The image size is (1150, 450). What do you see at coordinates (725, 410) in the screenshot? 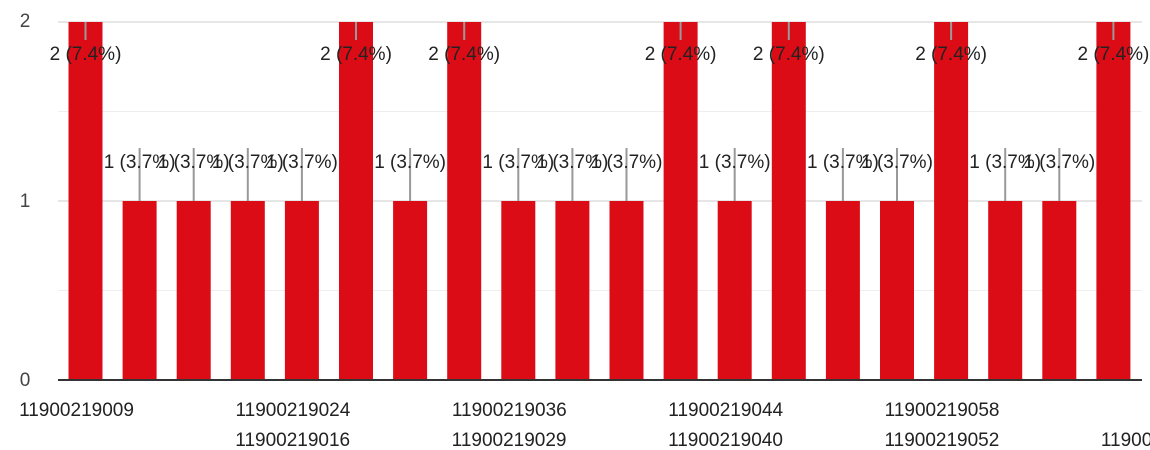
I see `x-tick-label: 11900219044` at bounding box center [725, 410].